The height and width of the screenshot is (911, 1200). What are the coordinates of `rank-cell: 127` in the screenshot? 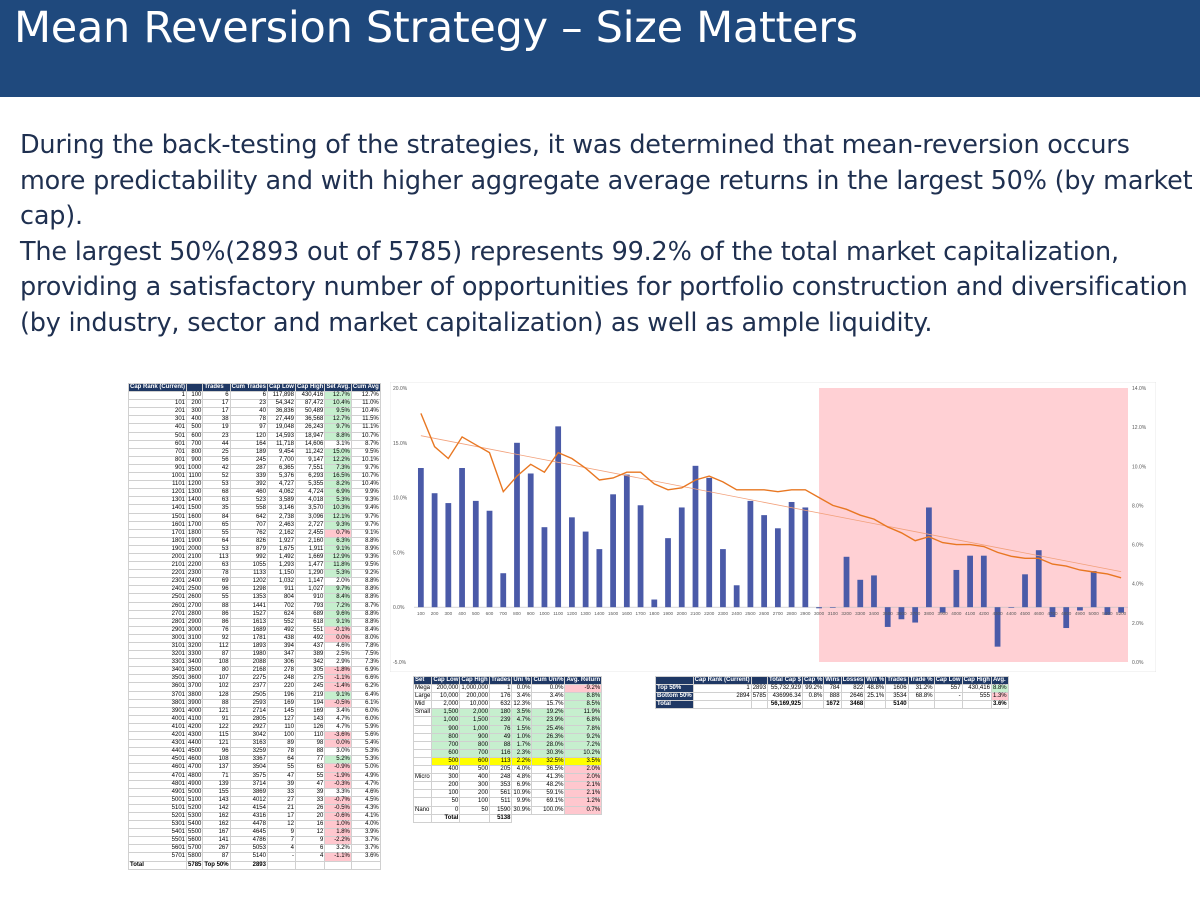 It's located at (281, 719).